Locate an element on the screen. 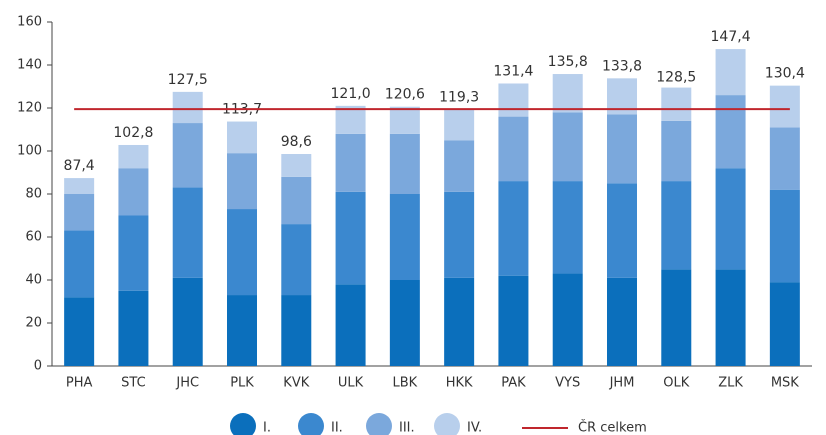 The width and height of the screenshot is (826, 435). x-tick-label: PAK is located at coordinates (513, 383).